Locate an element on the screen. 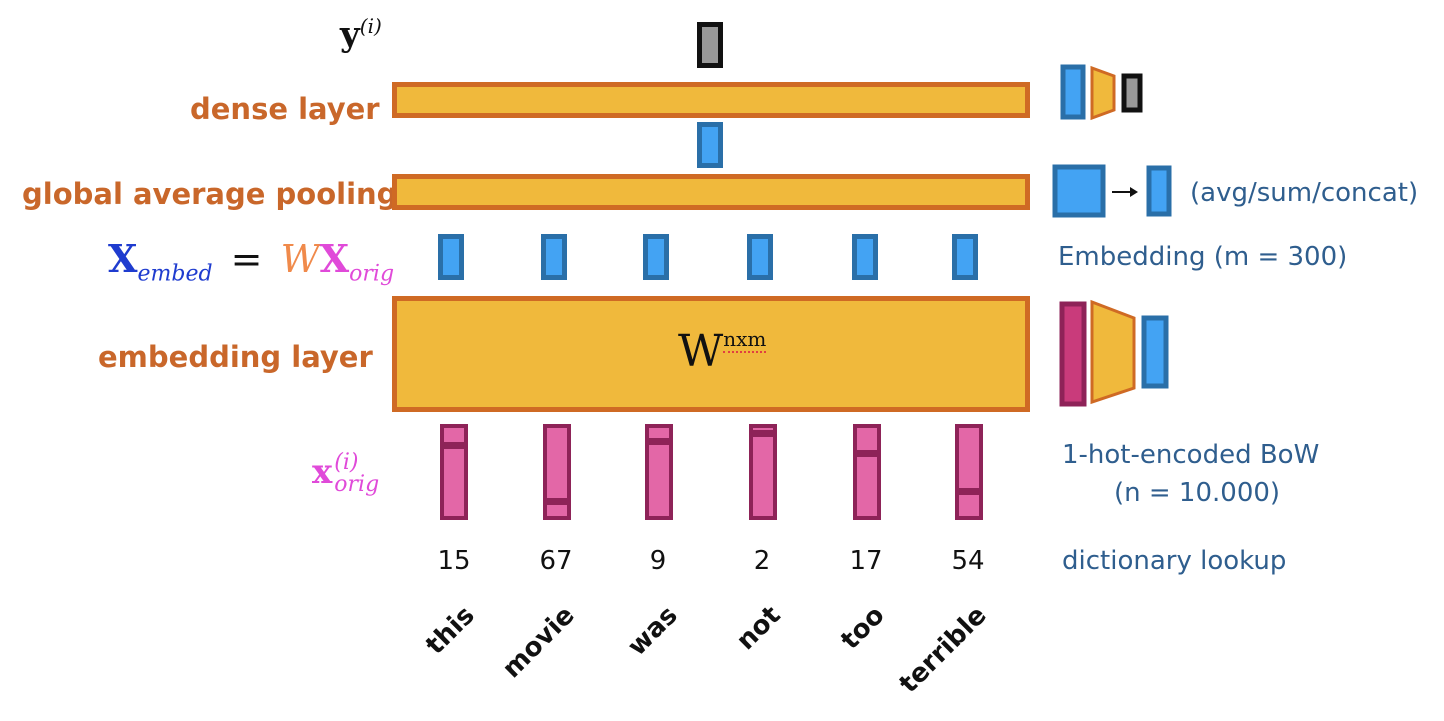 Image resolution: width=1444 pixels, height=721 pixels. dense-layer-label: dense layer is located at coordinates (285, 109).